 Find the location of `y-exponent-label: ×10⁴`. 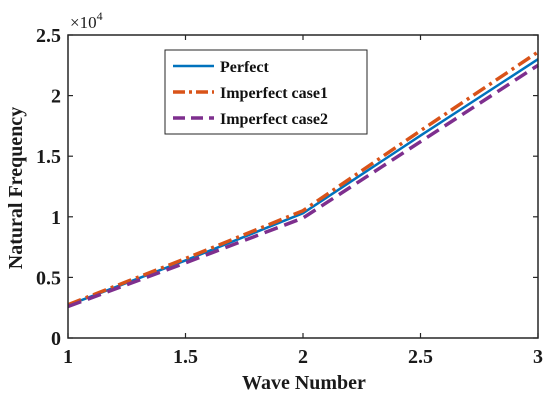

y-exponent-label: ×10⁴ is located at coordinates (86, 20).